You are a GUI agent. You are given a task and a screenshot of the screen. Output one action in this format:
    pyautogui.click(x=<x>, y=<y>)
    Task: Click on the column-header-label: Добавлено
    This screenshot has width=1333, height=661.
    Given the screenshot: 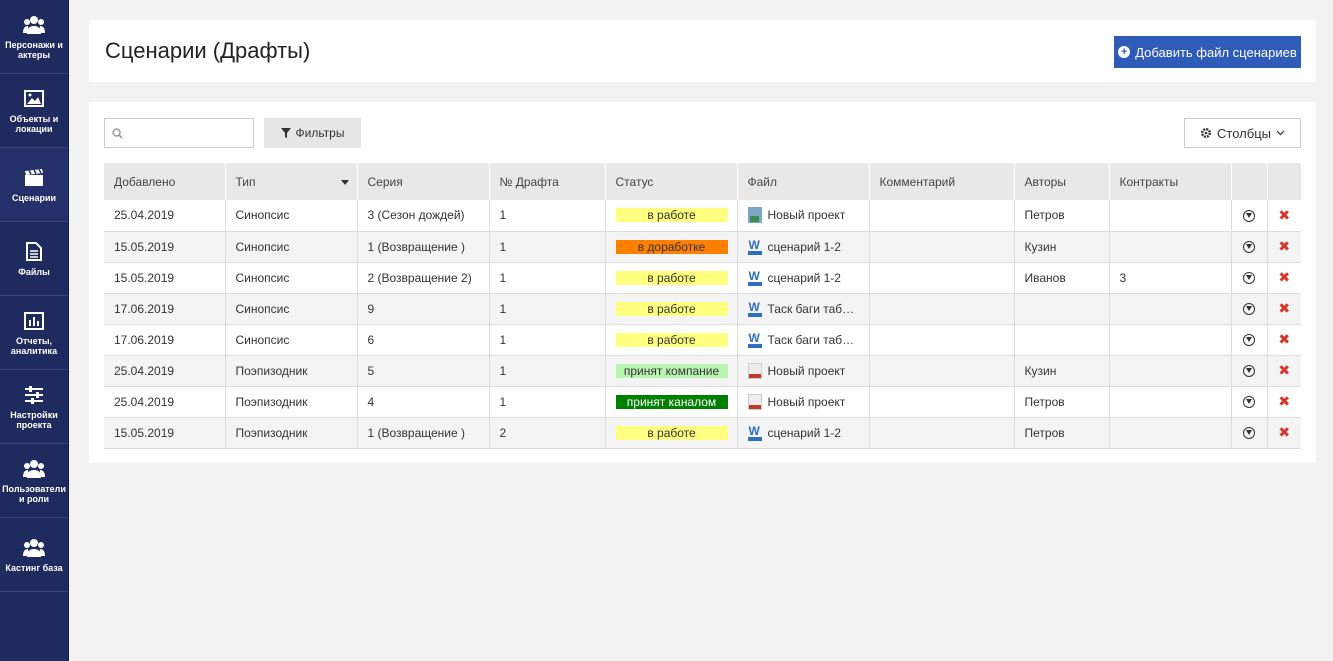 What is the action you would take?
    pyautogui.click(x=145, y=181)
    